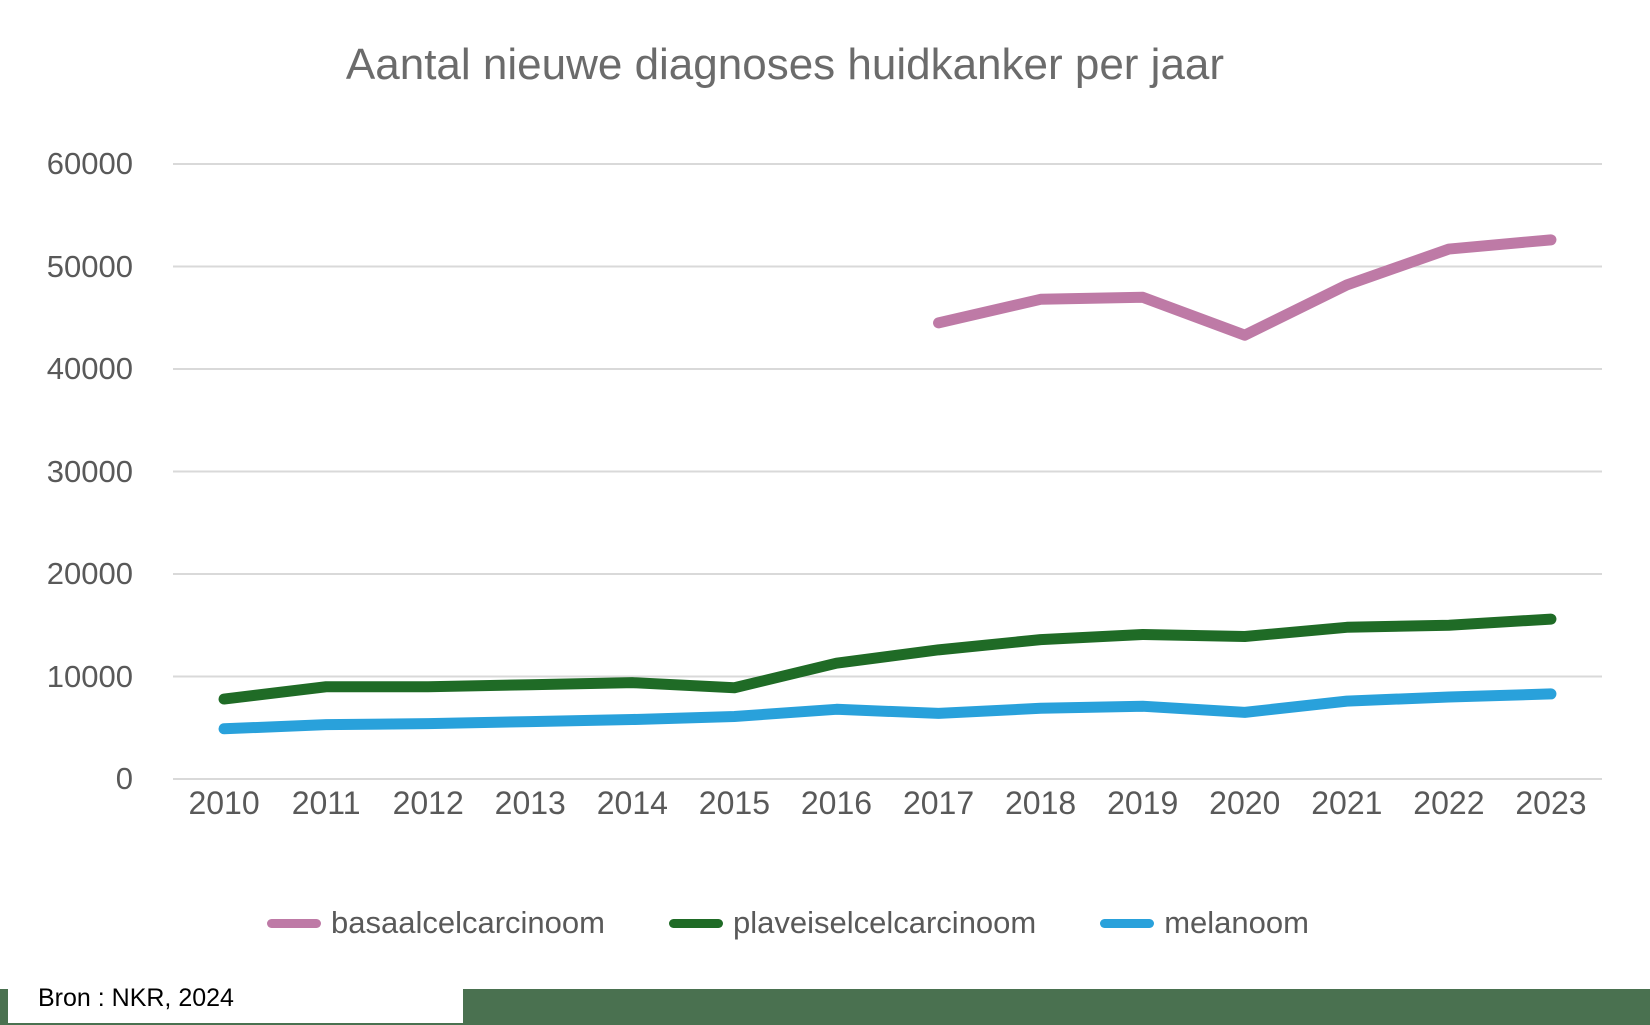 This screenshot has height=1025, width=1650. What do you see at coordinates (428, 803) in the screenshot?
I see `x-axis-tick-label: 2012` at bounding box center [428, 803].